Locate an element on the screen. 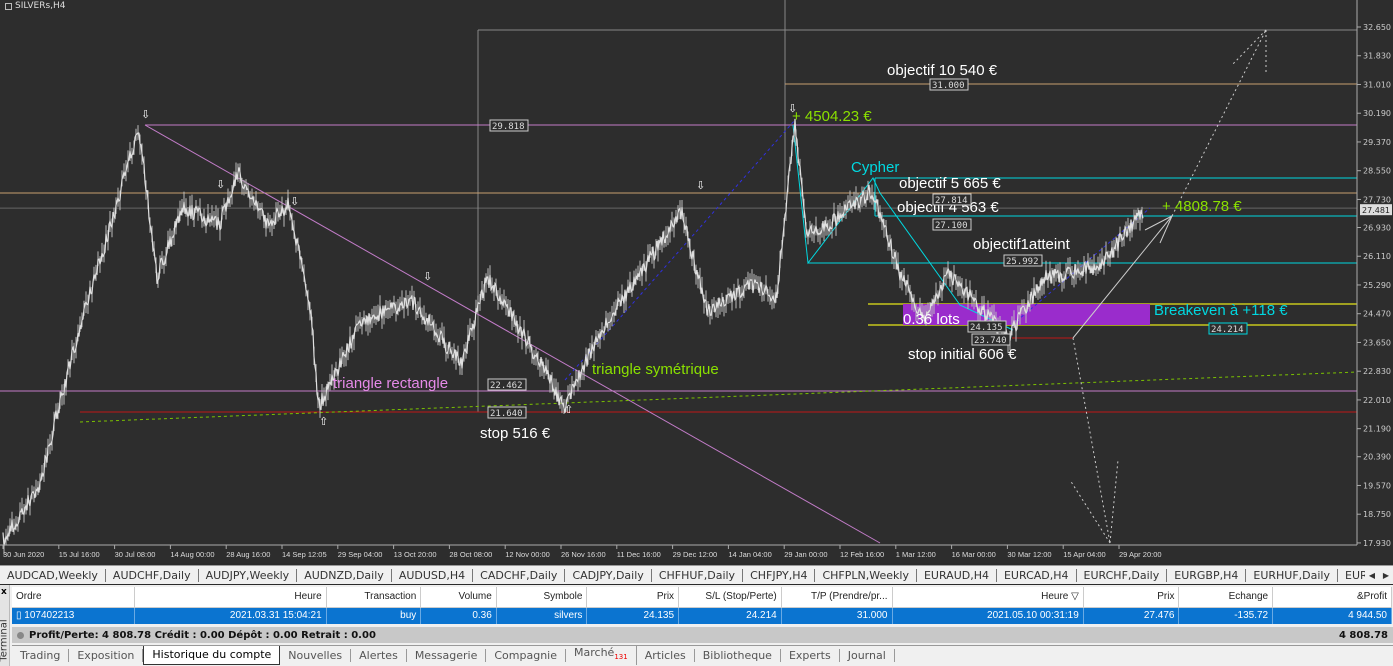 This screenshot has width=1393, height=666. column-header: Heure is located at coordinates (230, 597).